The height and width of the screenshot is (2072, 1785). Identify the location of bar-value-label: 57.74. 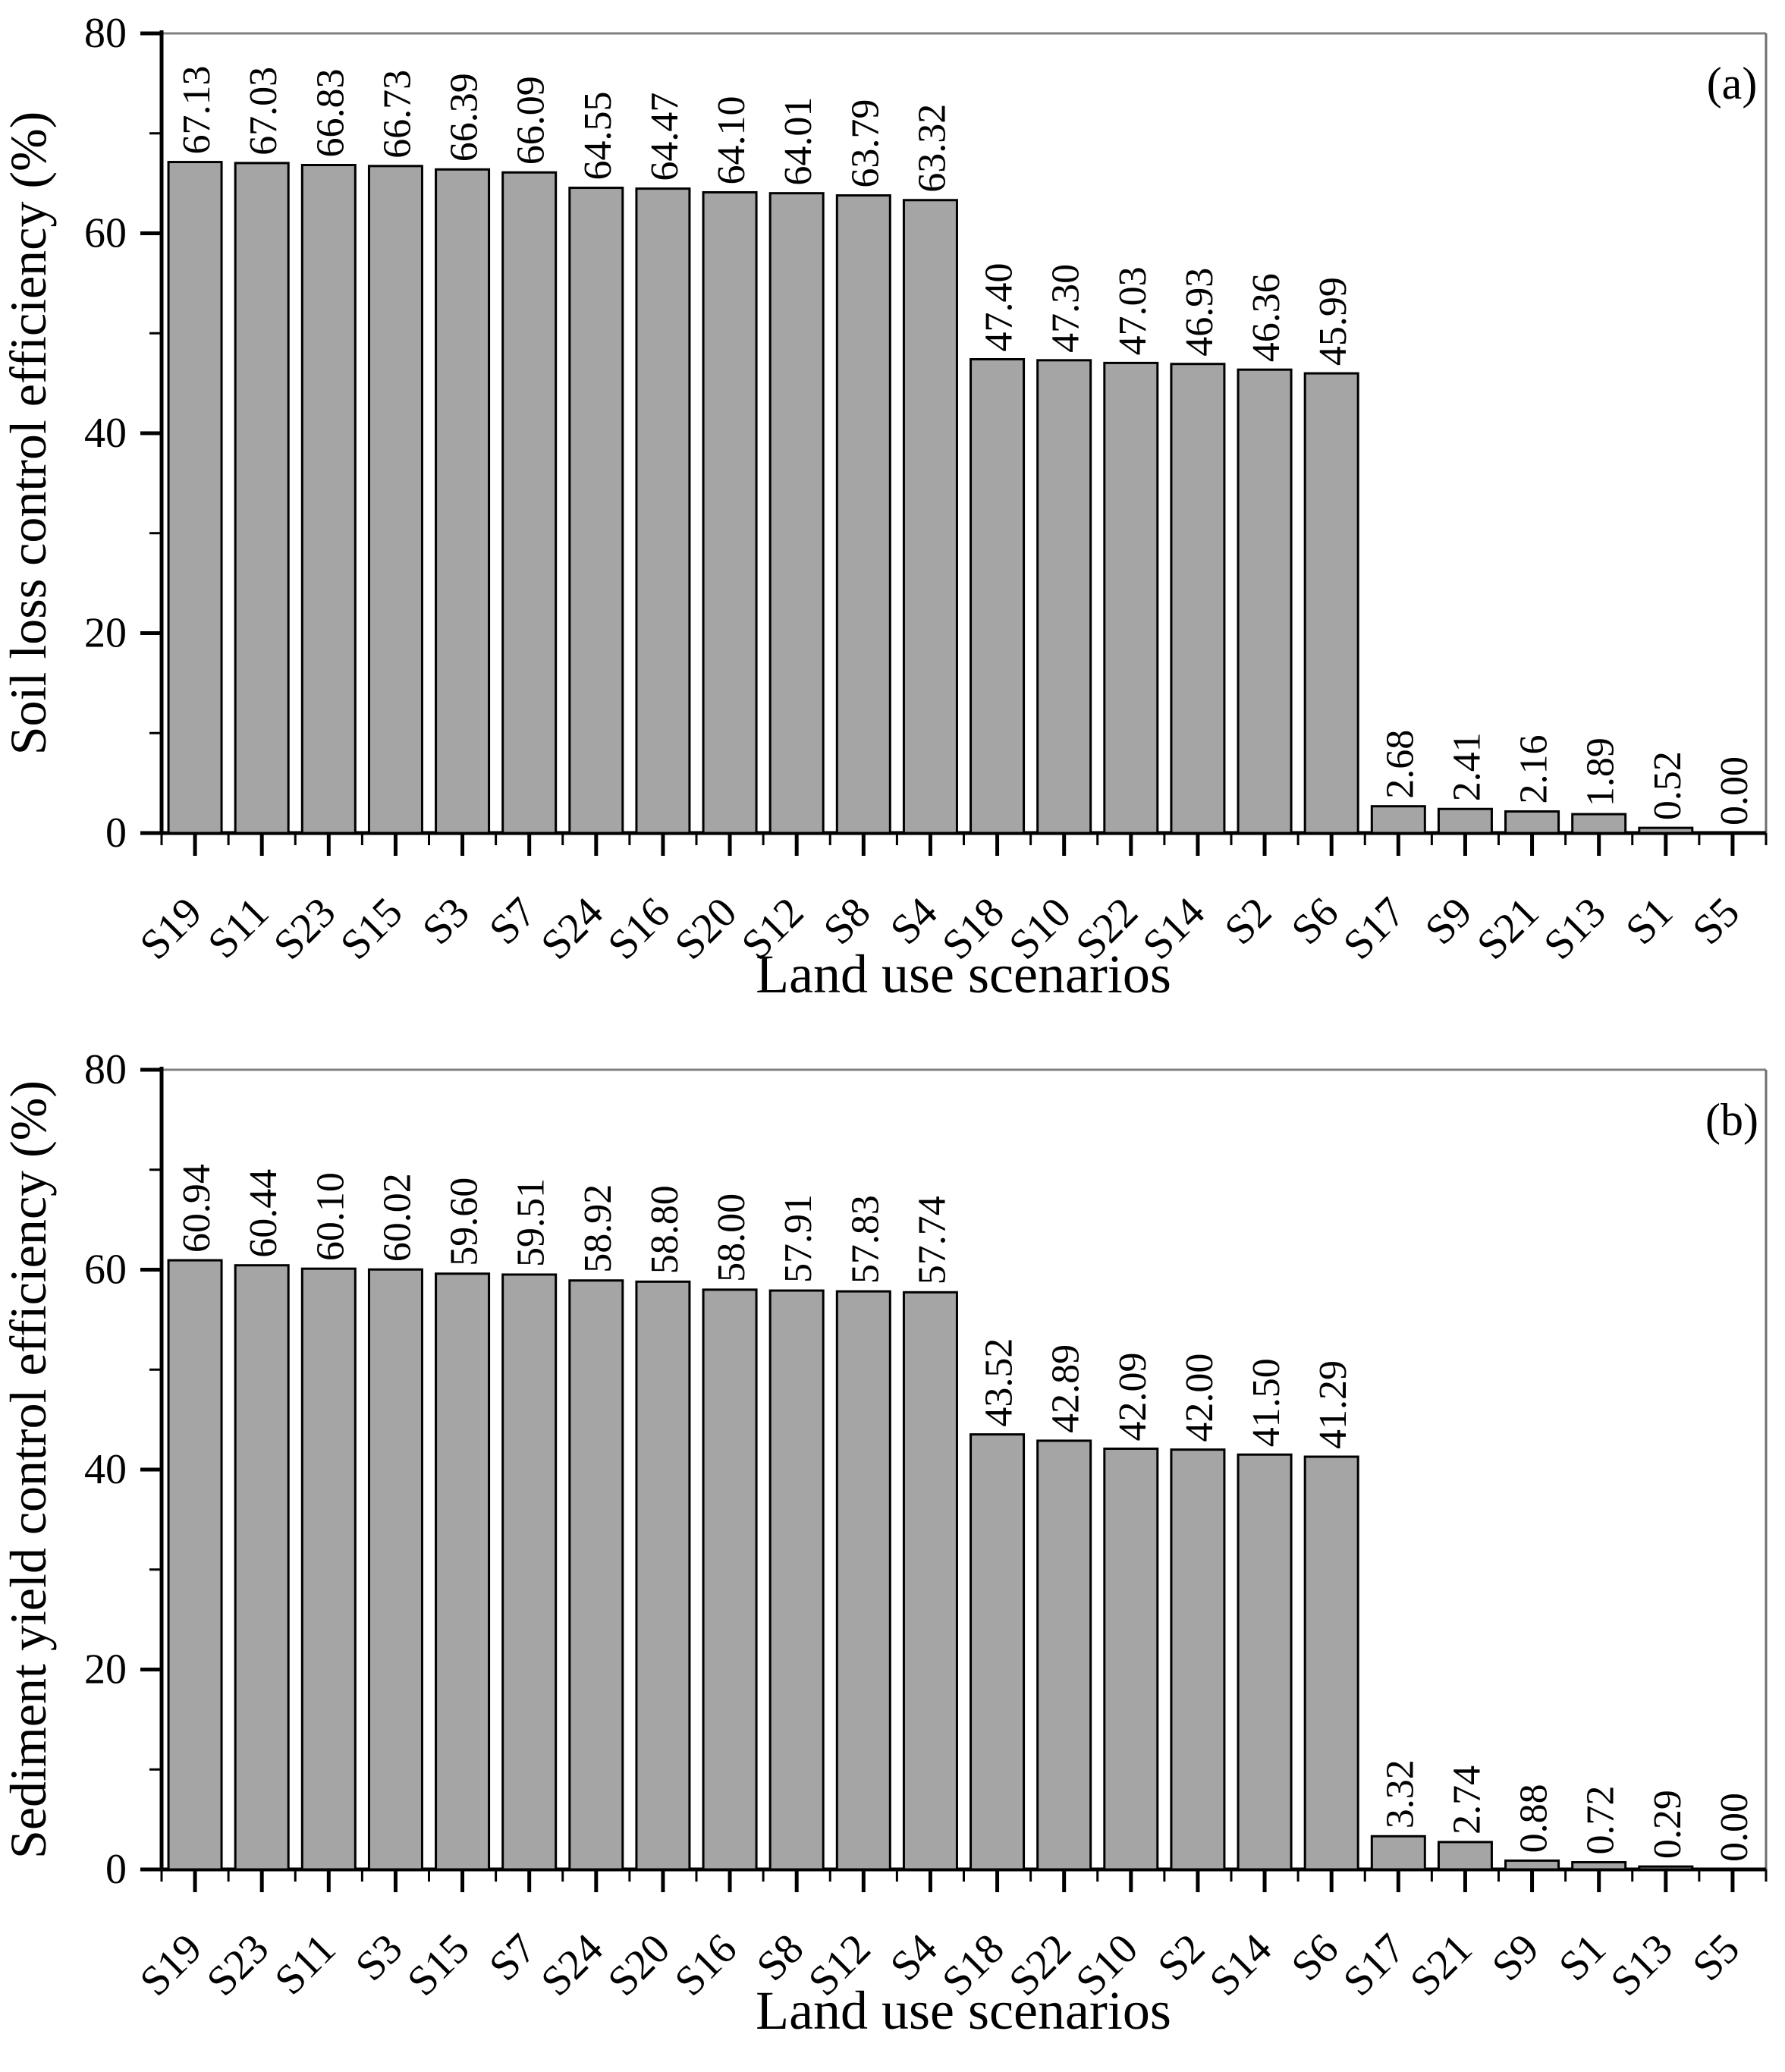
(932, 1240).